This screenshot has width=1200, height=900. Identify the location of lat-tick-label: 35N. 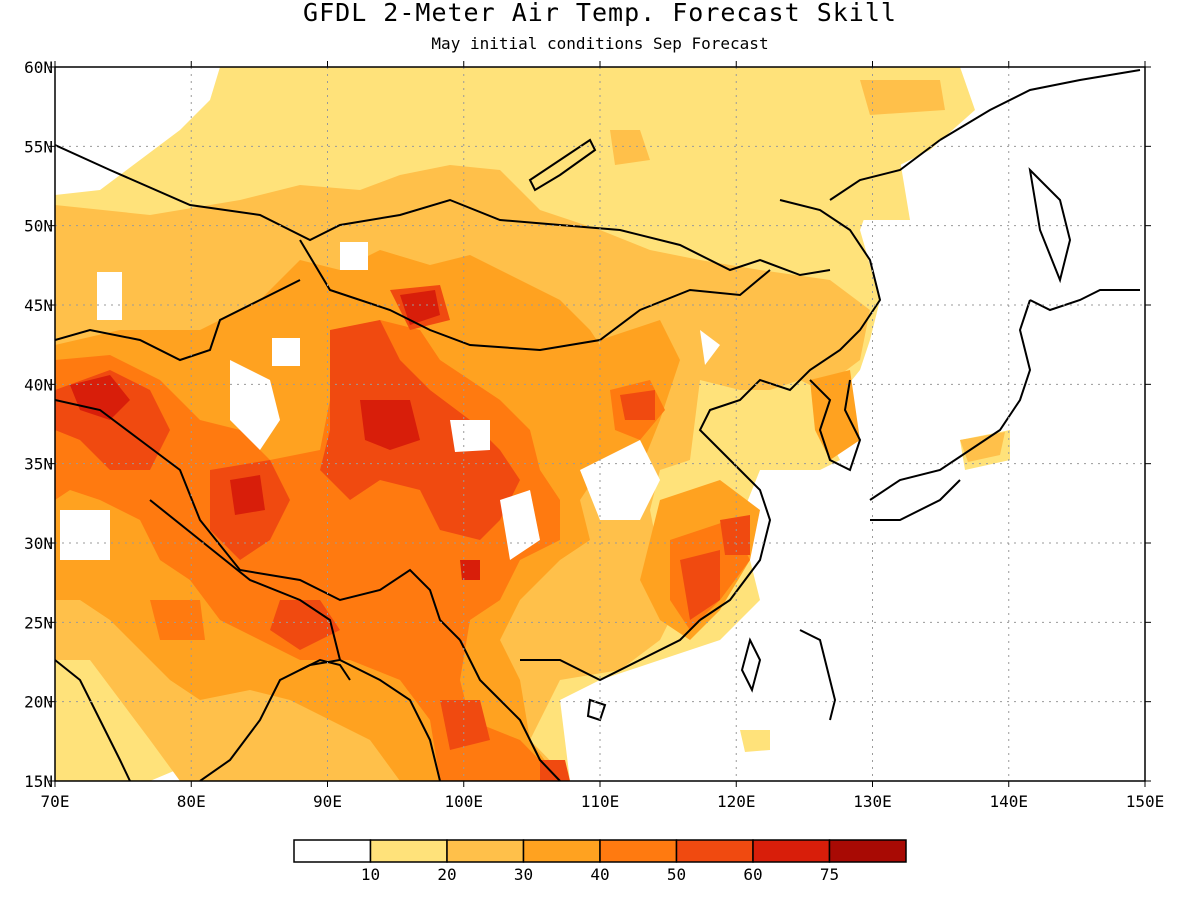
(38, 464).